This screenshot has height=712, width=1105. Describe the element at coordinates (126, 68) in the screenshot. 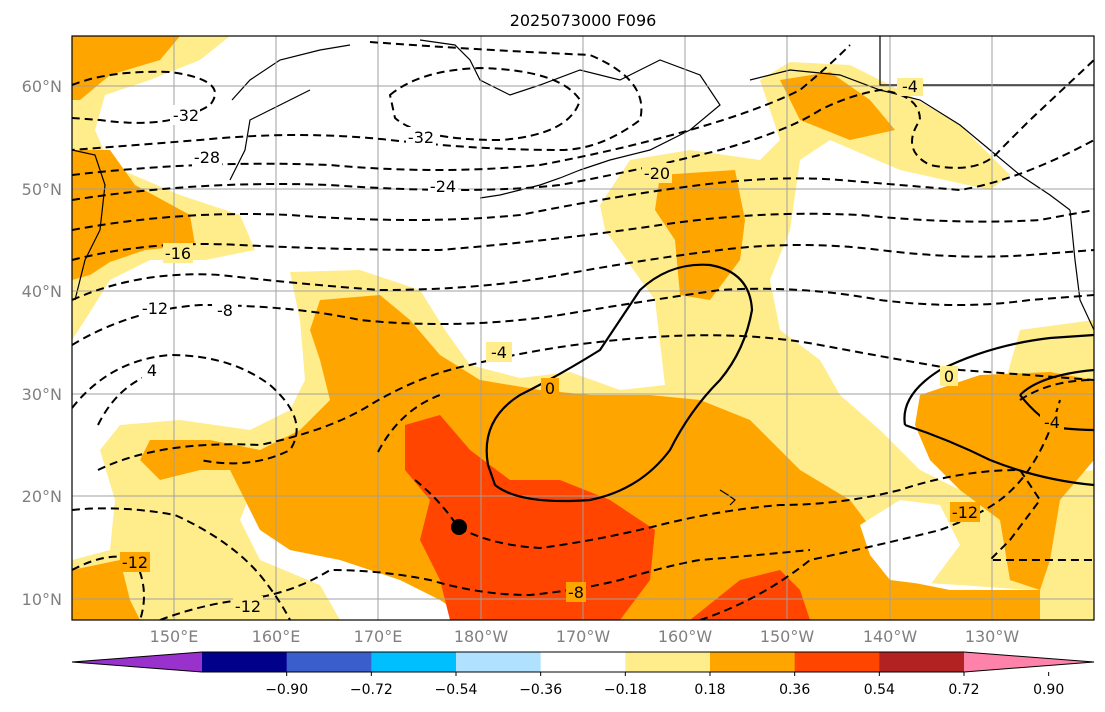

I see `shade-orange-nw-top` at that location.